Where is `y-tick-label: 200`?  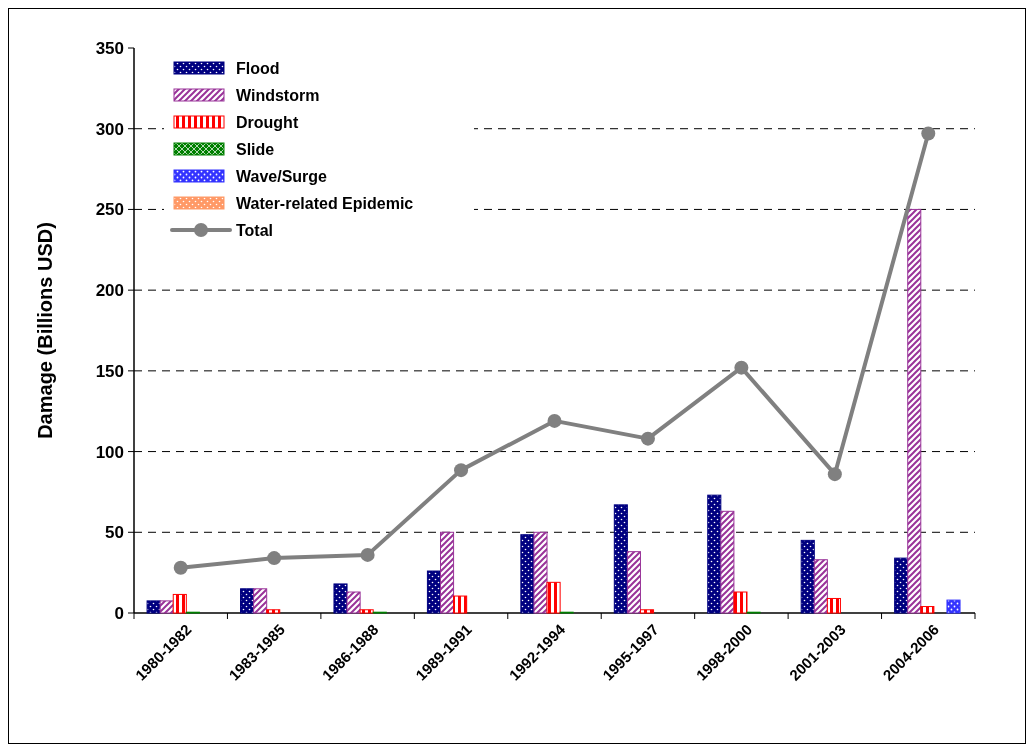
y-tick-label: 200 is located at coordinates (109, 291).